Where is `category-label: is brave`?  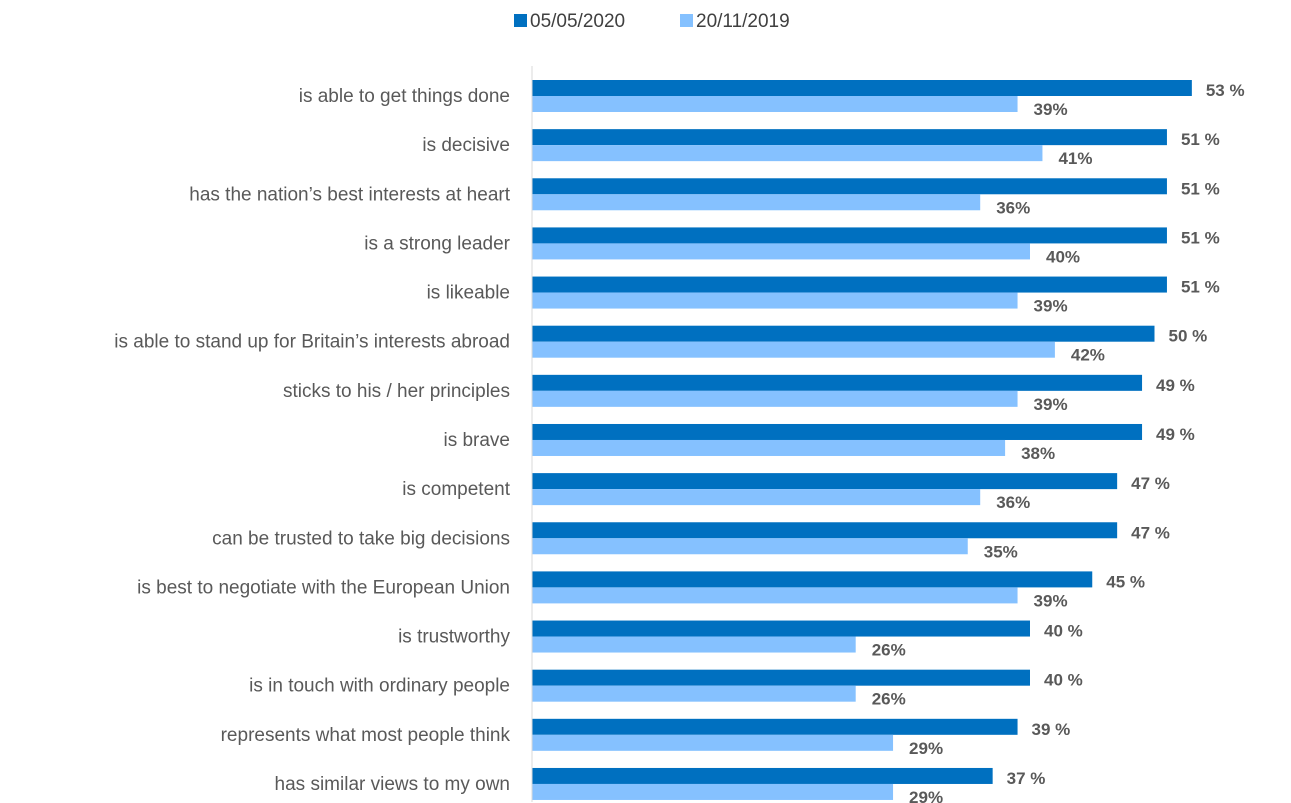 category-label: is brave is located at coordinates (476, 440).